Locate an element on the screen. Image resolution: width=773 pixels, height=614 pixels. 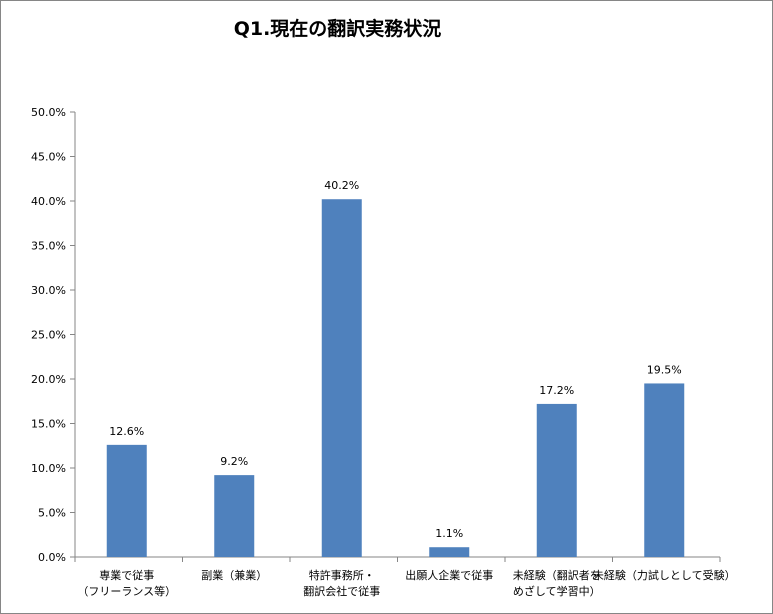
category-label: （フリーランス等） is located at coordinates (126, 591).